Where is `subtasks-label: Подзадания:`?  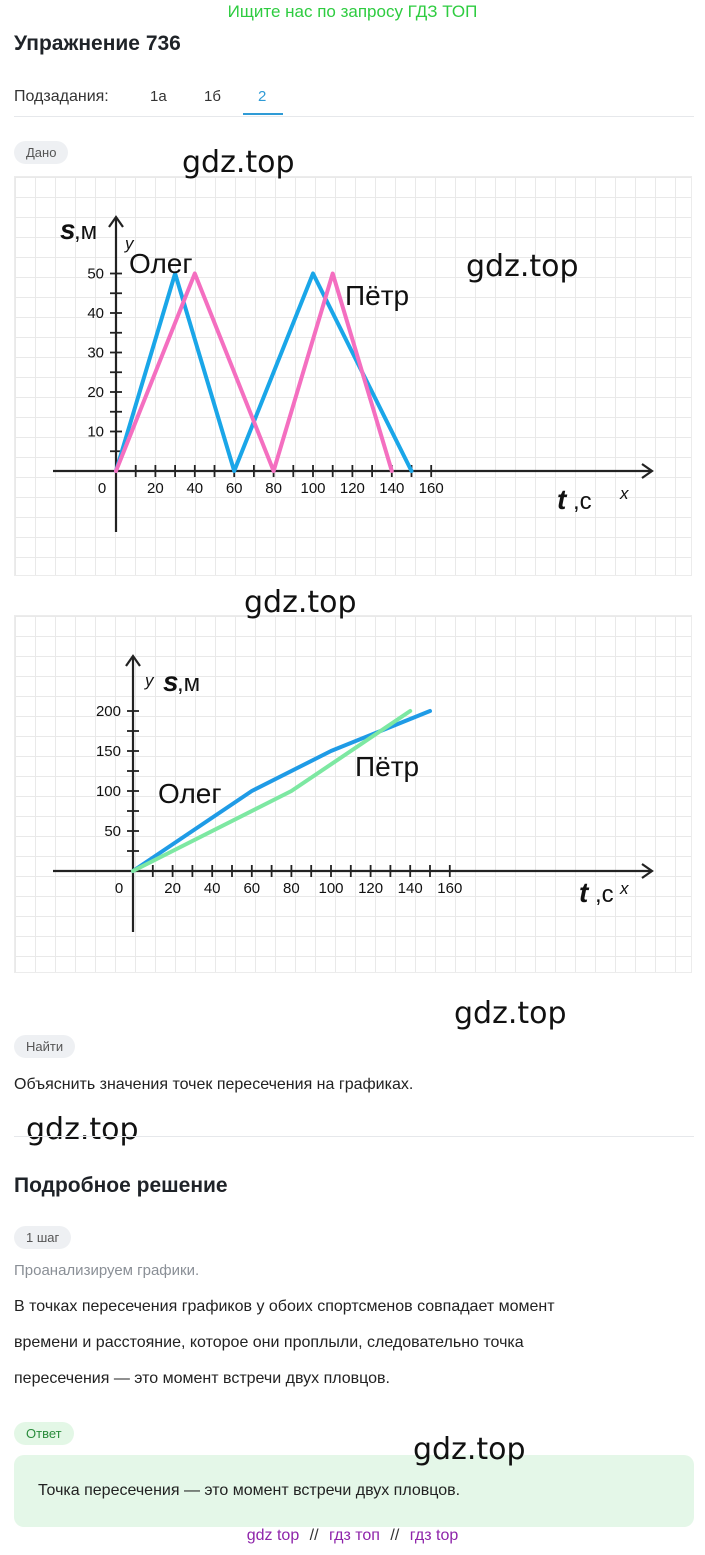
subtasks-label: Подзадания: is located at coordinates (61, 96).